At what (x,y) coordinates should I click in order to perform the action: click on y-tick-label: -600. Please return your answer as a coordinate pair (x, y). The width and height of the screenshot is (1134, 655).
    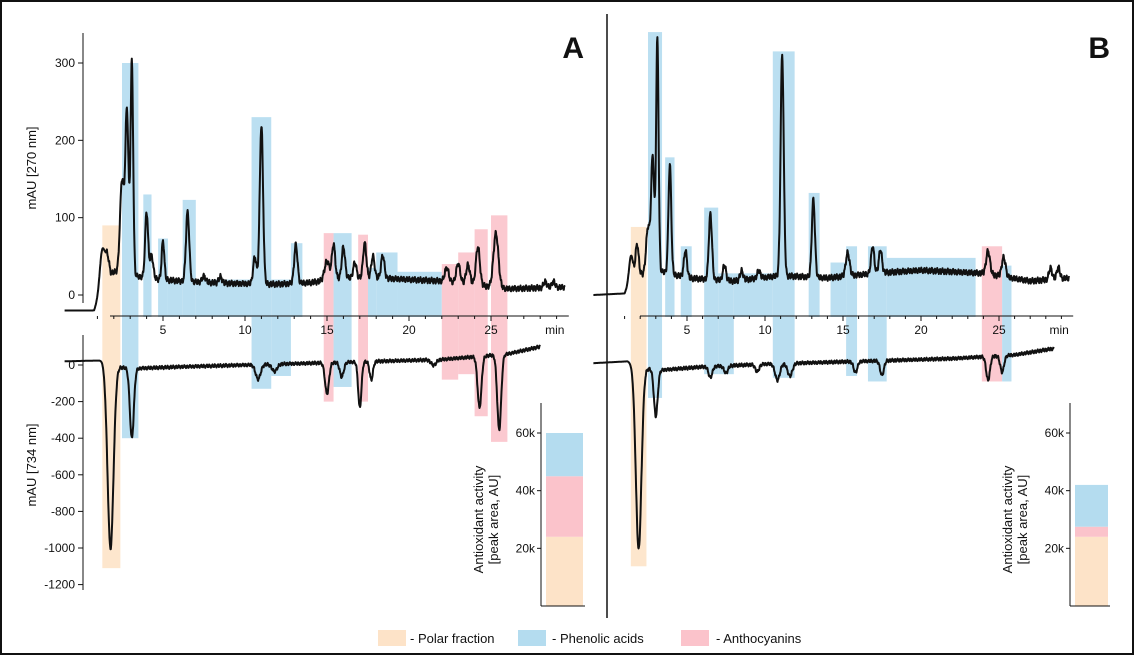
    Looking at the image, I should click on (63, 475).